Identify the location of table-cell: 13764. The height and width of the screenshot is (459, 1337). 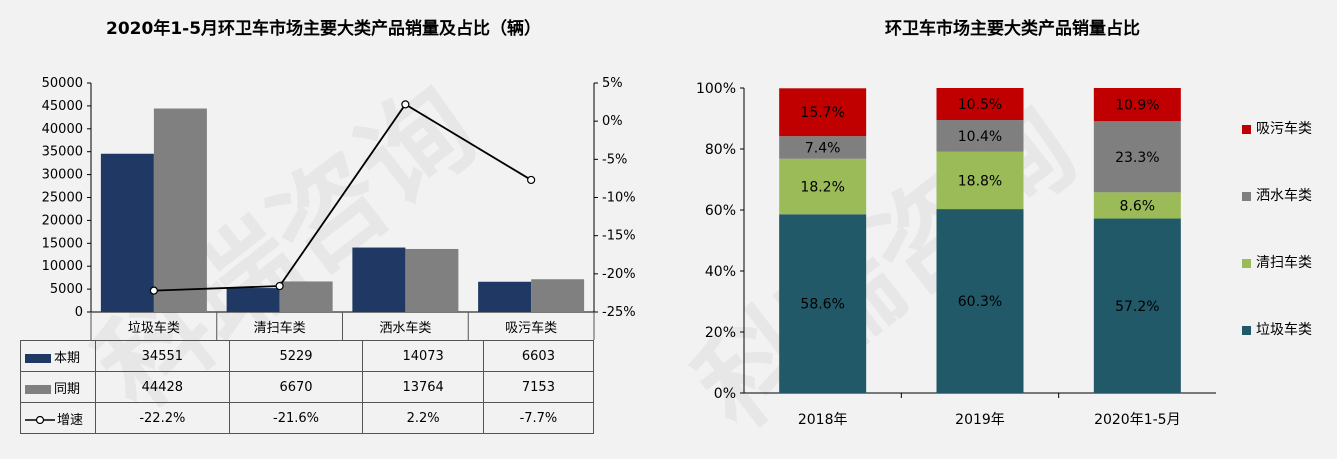
(423, 387).